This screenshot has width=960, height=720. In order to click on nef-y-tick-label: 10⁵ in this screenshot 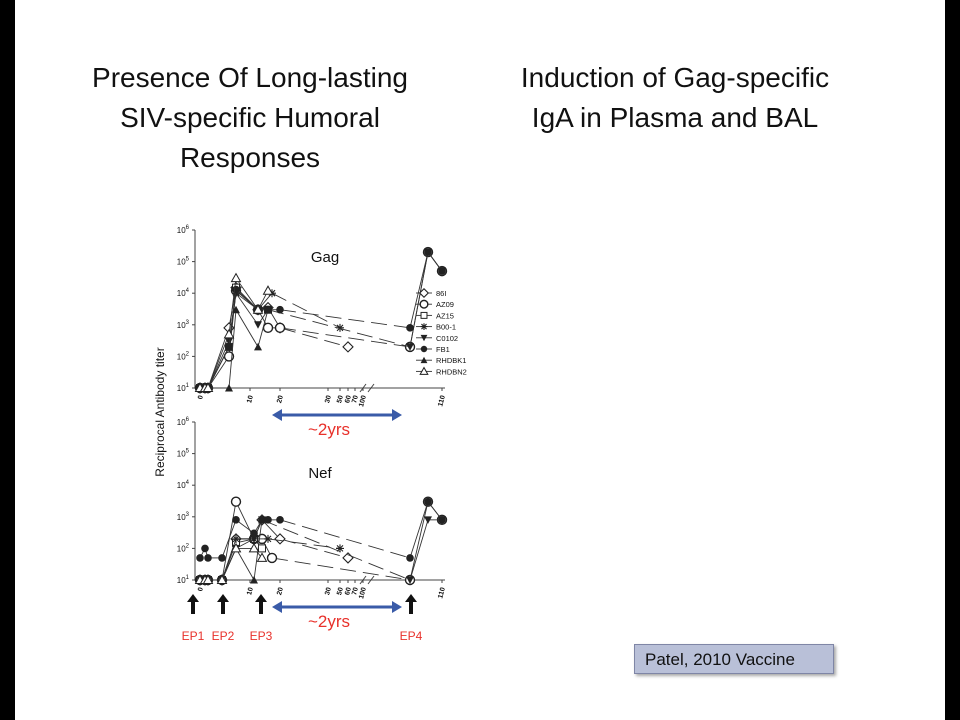, I will do `click(183, 454)`.